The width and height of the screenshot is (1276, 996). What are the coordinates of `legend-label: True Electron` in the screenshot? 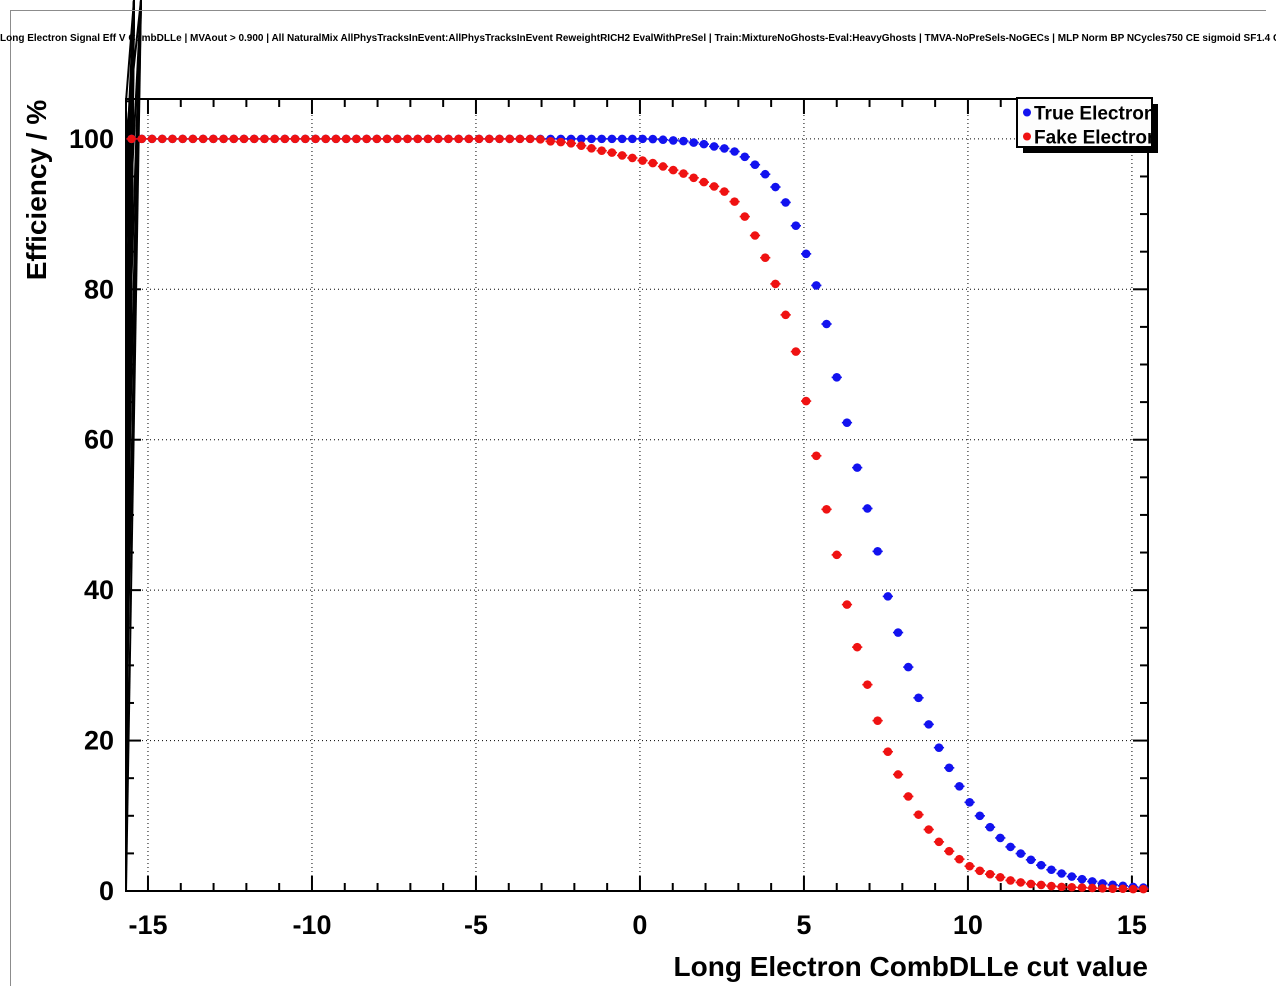 It's located at (1094, 114).